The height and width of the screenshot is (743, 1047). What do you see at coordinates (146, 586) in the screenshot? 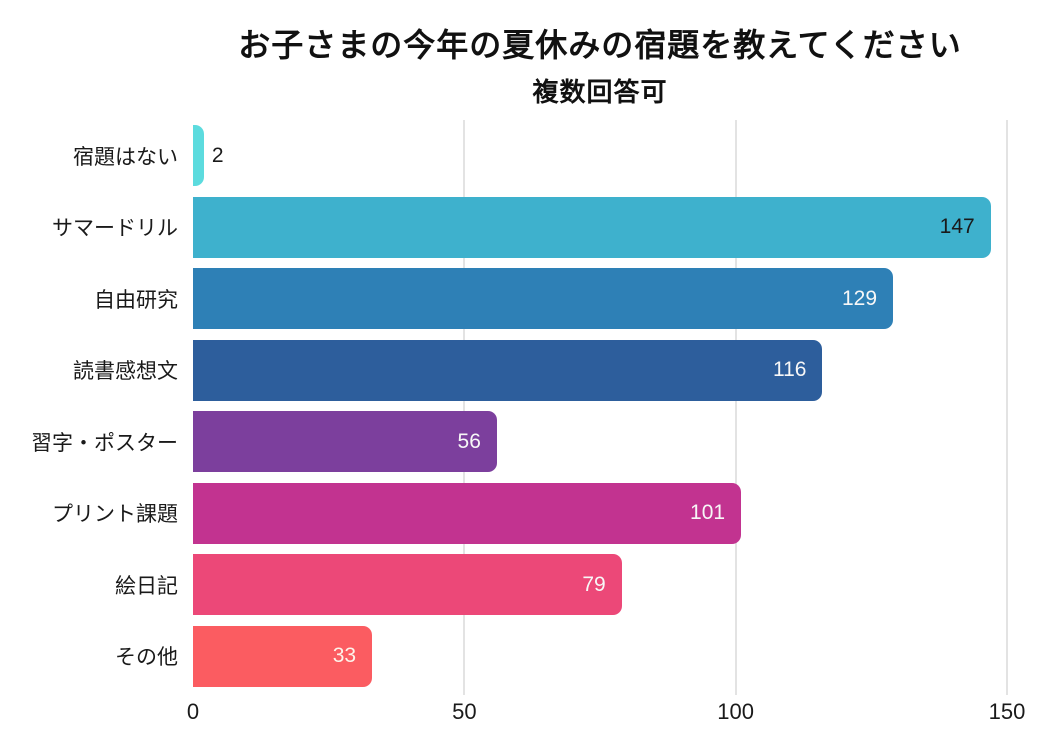
I see `category-label: 絵日記` at bounding box center [146, 586].